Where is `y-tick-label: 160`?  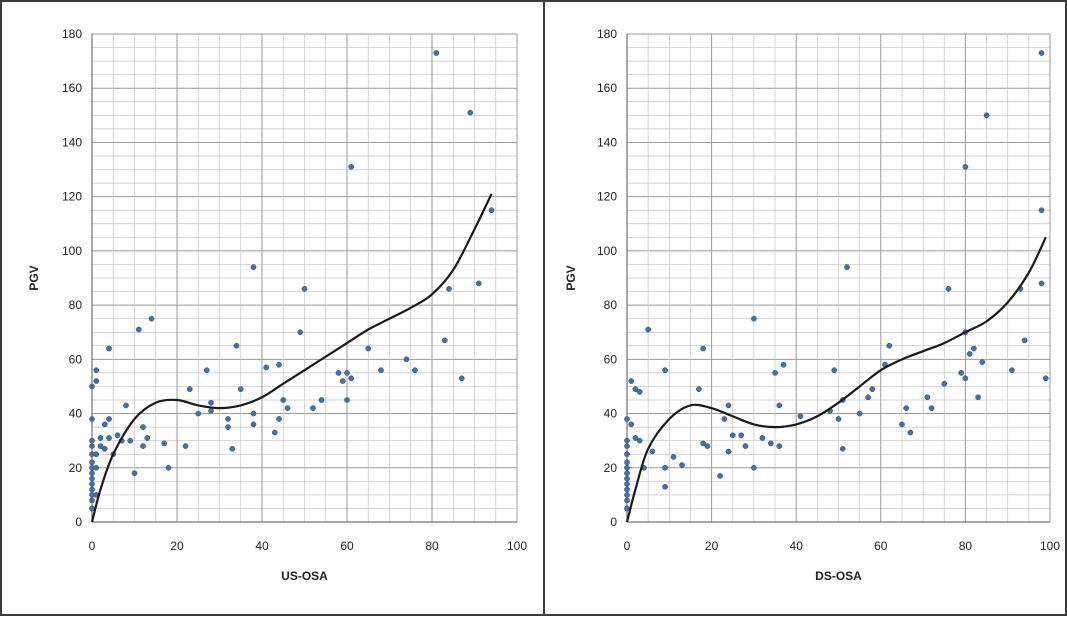 y-tick-label: 160 is located at coordinates (72, 88).